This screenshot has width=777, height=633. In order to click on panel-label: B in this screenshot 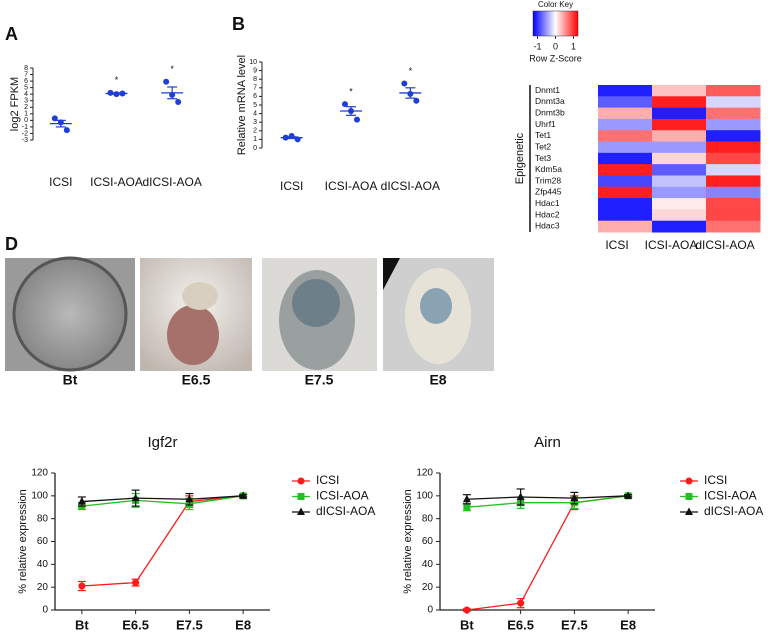, I will do `click(238, 24)`.